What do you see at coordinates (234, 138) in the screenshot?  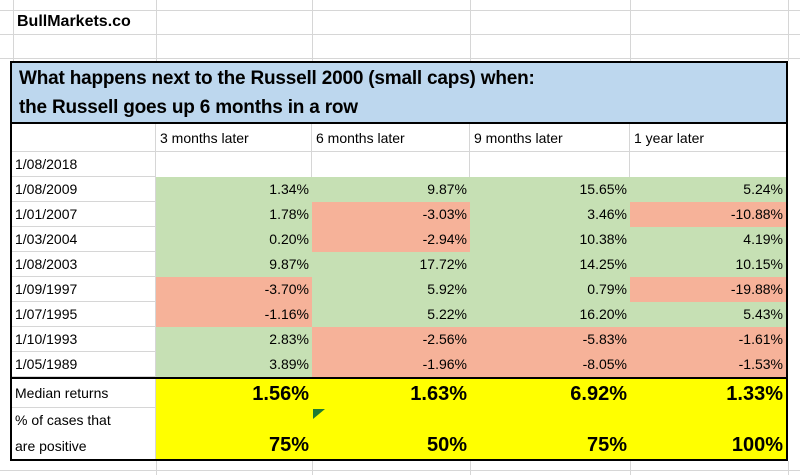 I see `column-header-3-months: 3 months later` at bounding box center [234, 138].